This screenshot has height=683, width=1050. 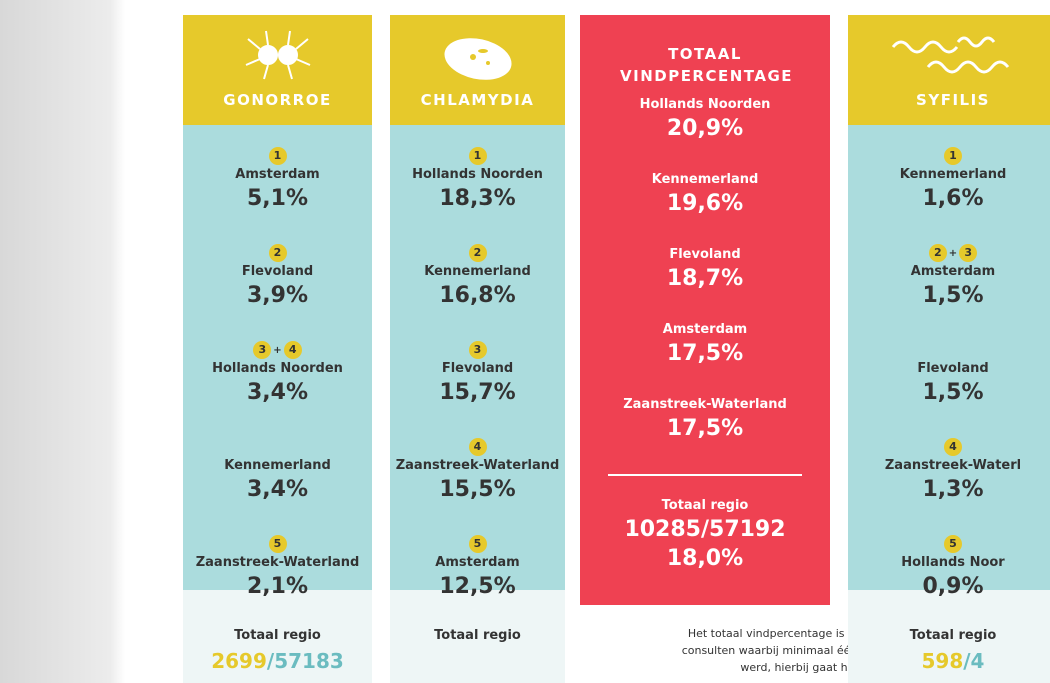 I want to click on entry: 3 Flevoland 15,7%, so click(x=477, y=387).